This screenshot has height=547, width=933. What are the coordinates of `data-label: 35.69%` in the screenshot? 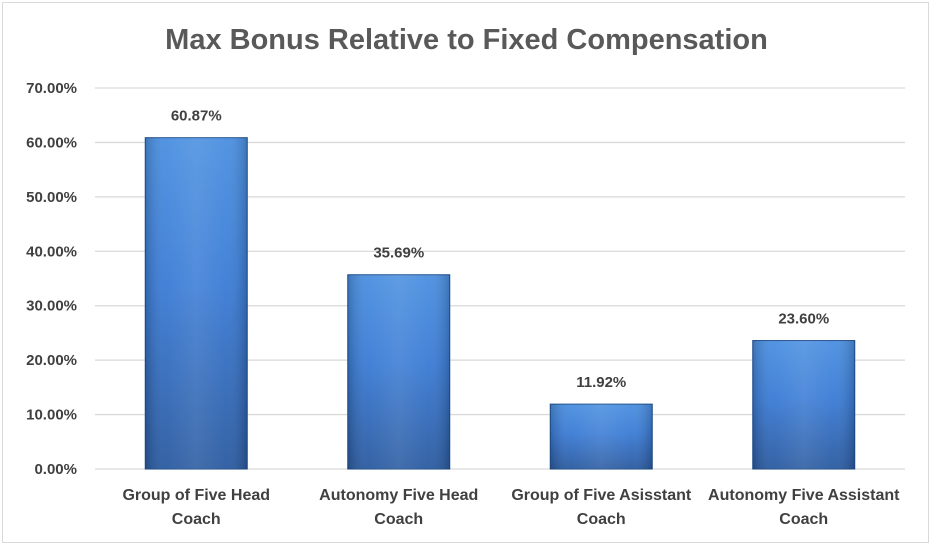 It's located at (398, 253).